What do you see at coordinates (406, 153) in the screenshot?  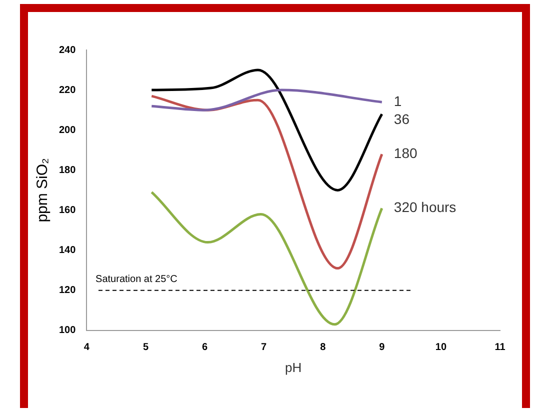 I see `series-label: 180` at bounding box center [406, 153].